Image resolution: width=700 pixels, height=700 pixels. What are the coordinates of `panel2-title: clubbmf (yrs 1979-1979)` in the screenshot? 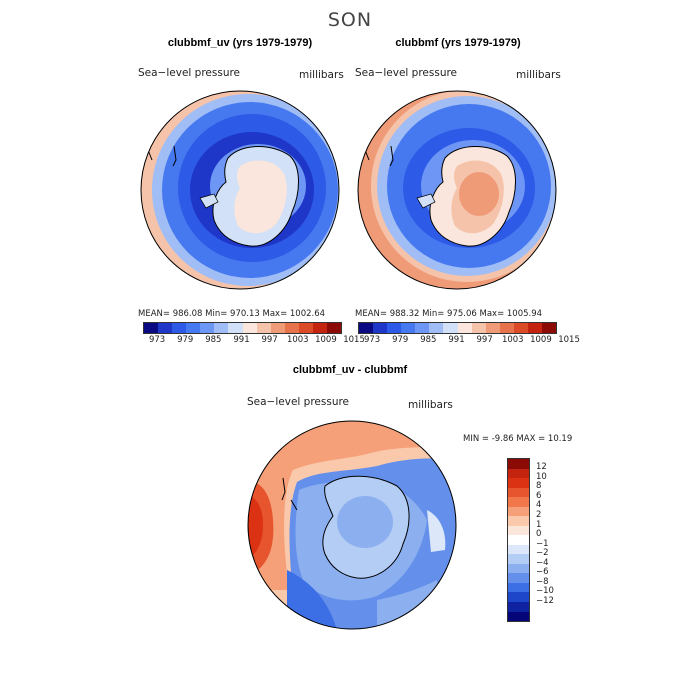 It's located at (458, 43).